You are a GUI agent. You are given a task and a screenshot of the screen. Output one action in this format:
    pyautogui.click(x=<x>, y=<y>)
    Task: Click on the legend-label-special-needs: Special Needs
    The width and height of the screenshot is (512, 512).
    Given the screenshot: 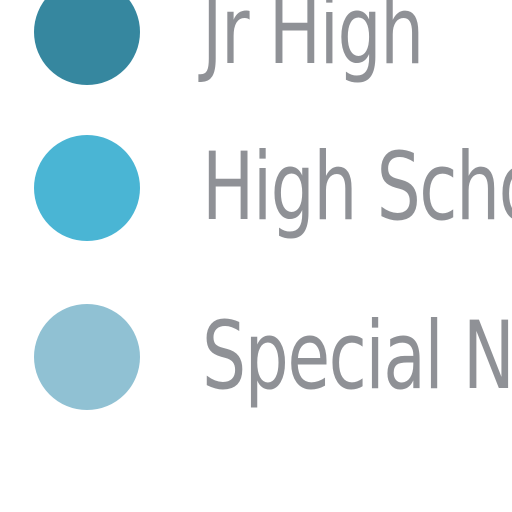 What is the action you would take?
    pyautogui.click(x=357, y=356)
    